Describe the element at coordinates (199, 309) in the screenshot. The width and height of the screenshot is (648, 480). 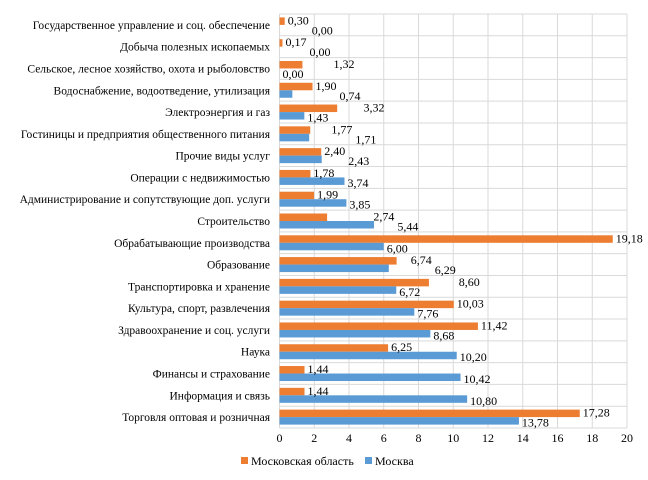
I see `category-label: Культура, спорт, развлечения` at that location.